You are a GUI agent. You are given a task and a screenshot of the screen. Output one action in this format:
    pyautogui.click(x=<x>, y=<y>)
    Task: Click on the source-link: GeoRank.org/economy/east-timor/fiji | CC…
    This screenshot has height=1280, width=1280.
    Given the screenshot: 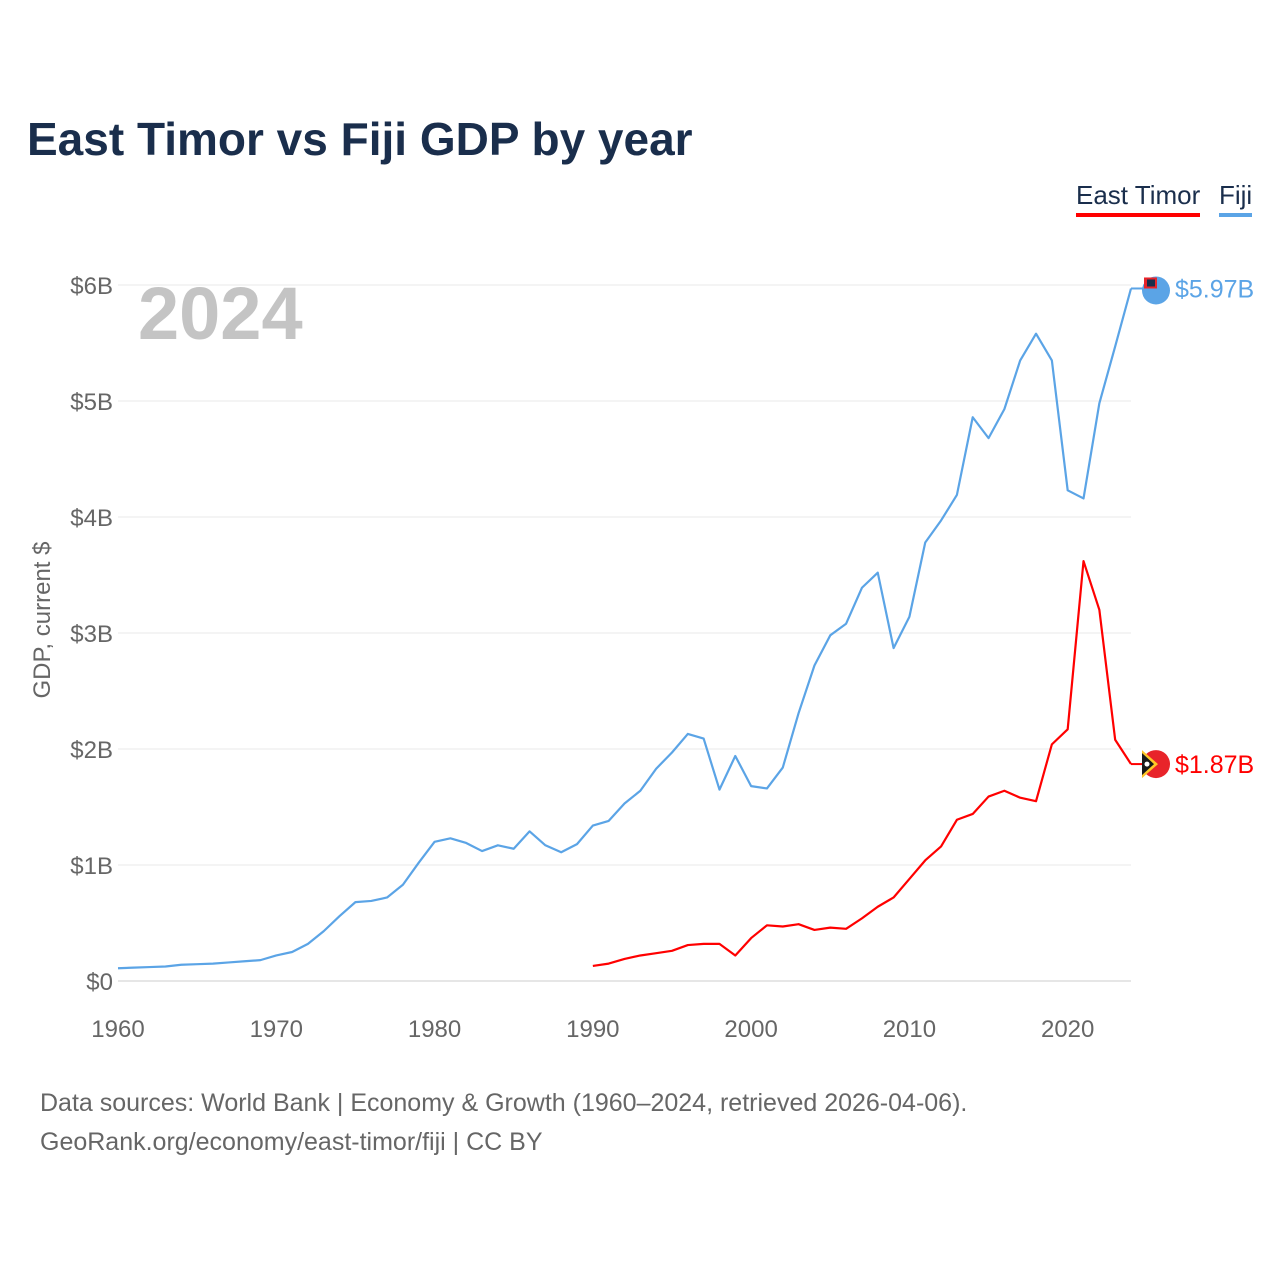 What is the action you would take?
    pyautogui.click(x=291, y=1142)
    